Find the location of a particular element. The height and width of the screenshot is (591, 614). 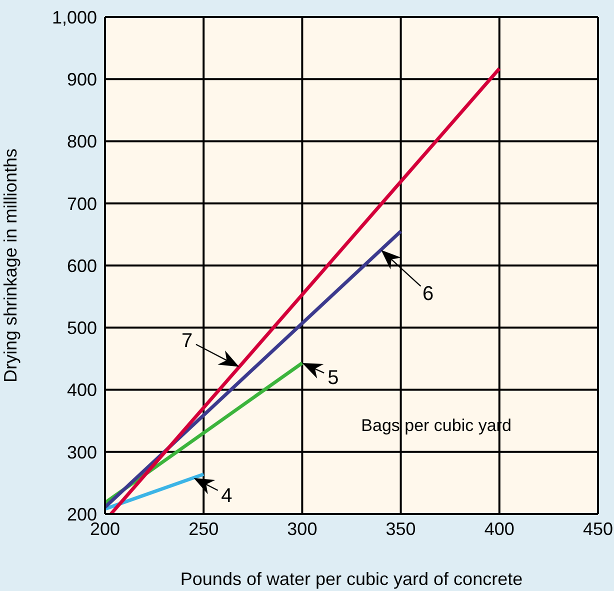

x-tick-label: 400 is located at coordinates (499, 528).